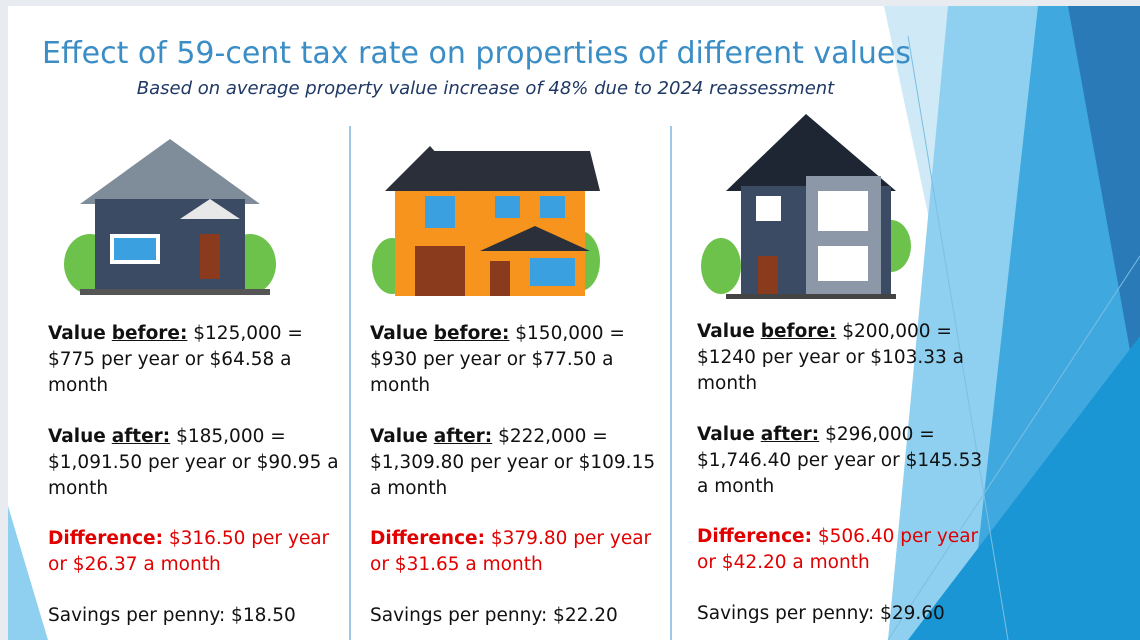 This screenshot has width=1140, height=640. I want to click on savings: Savings per penny: $18.50, so click(172, 615).